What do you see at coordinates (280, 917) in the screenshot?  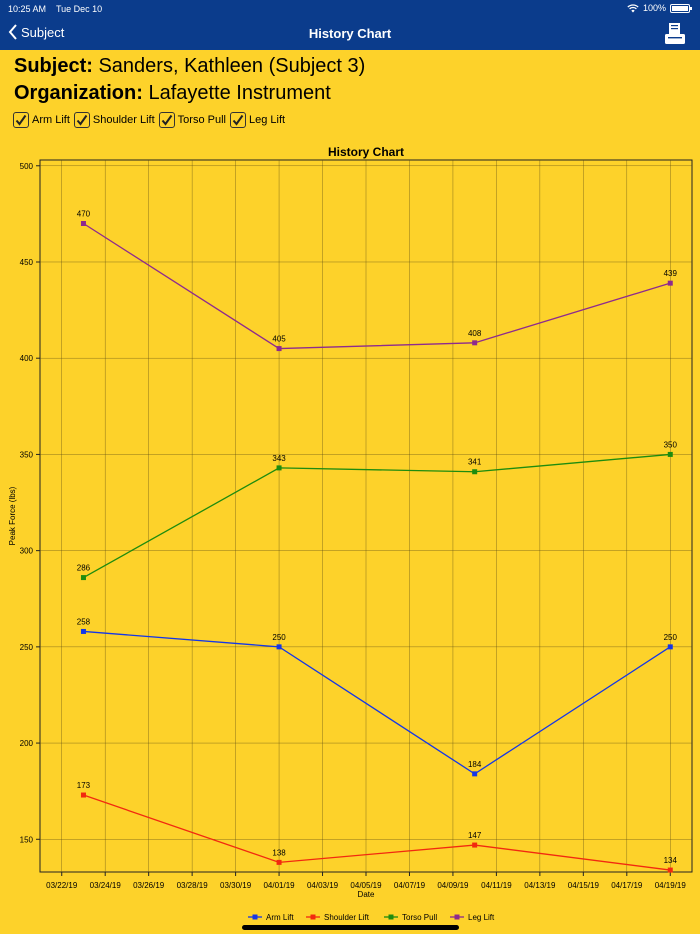 I see `legend-label: Arm Lift` at bounding box center [280, 917].